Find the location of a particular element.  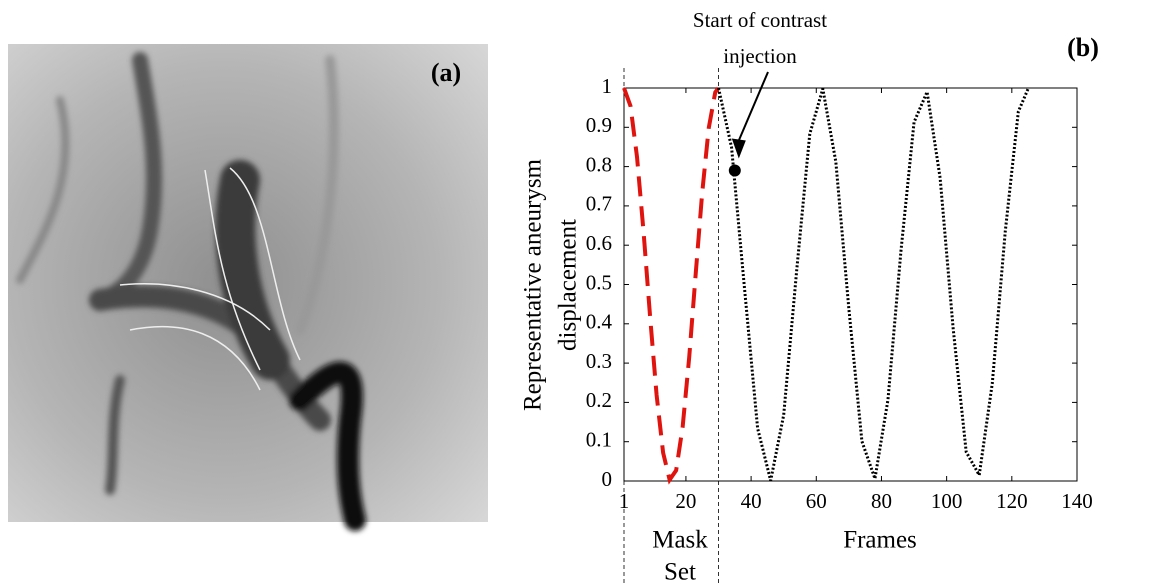

y-tick-label: 0 is located at coordinates (607, 479).